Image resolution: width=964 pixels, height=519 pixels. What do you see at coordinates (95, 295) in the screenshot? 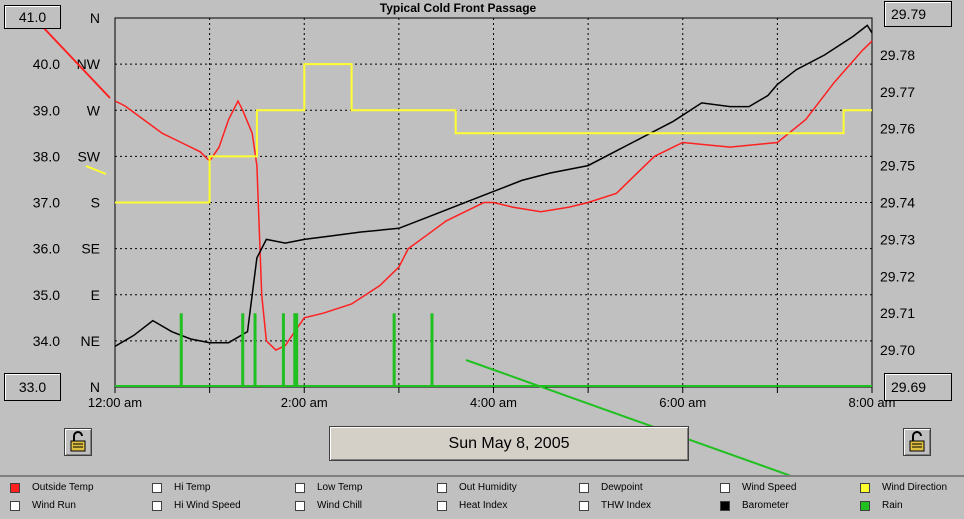
I see `y-direction-tick-label: E` at bounding box center [95, 295].